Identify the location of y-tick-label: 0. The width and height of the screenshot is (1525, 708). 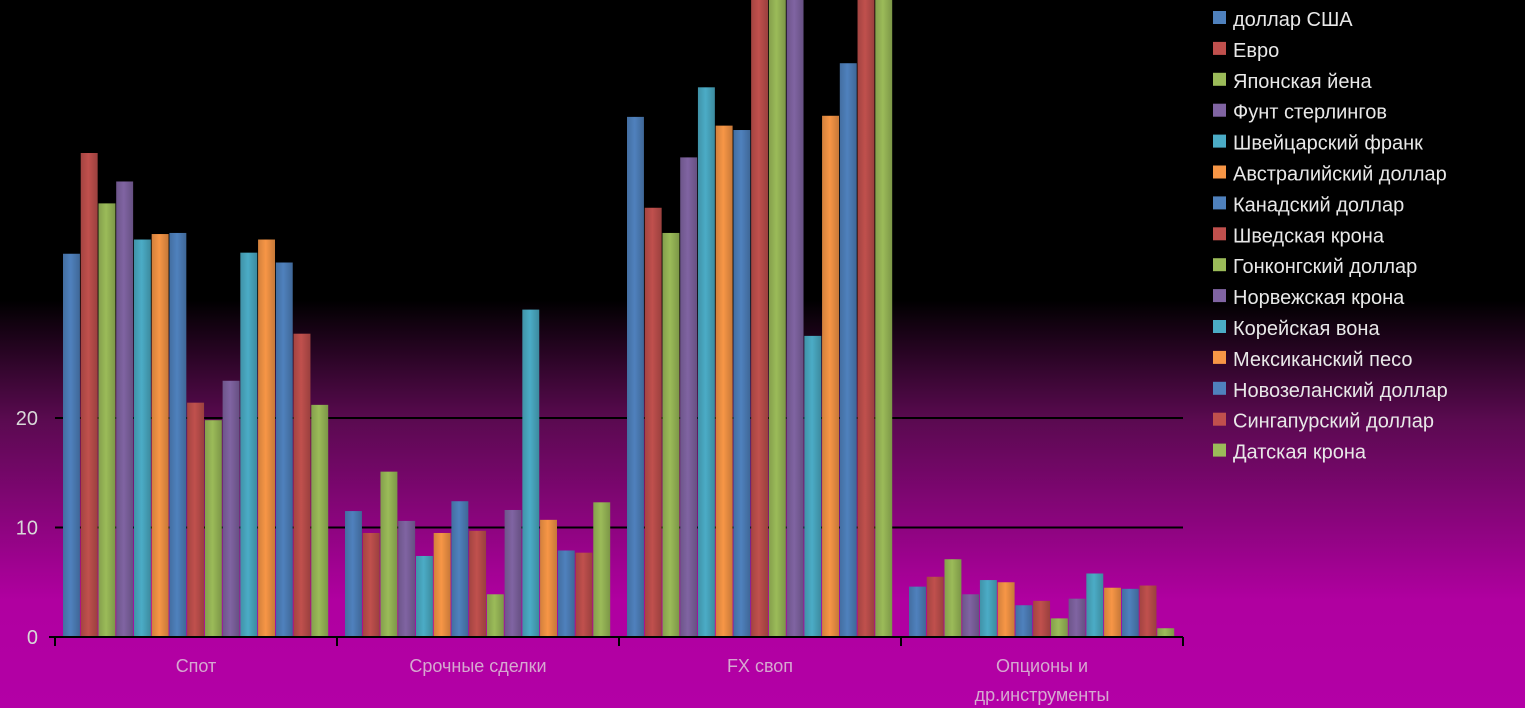
(32, 638).